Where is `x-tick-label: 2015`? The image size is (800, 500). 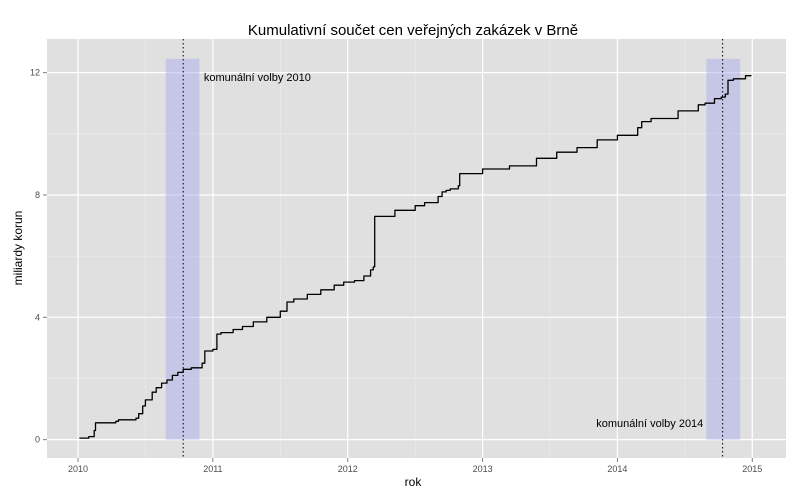
x-tick-label: 2015 is located at coordinates (752, 469).